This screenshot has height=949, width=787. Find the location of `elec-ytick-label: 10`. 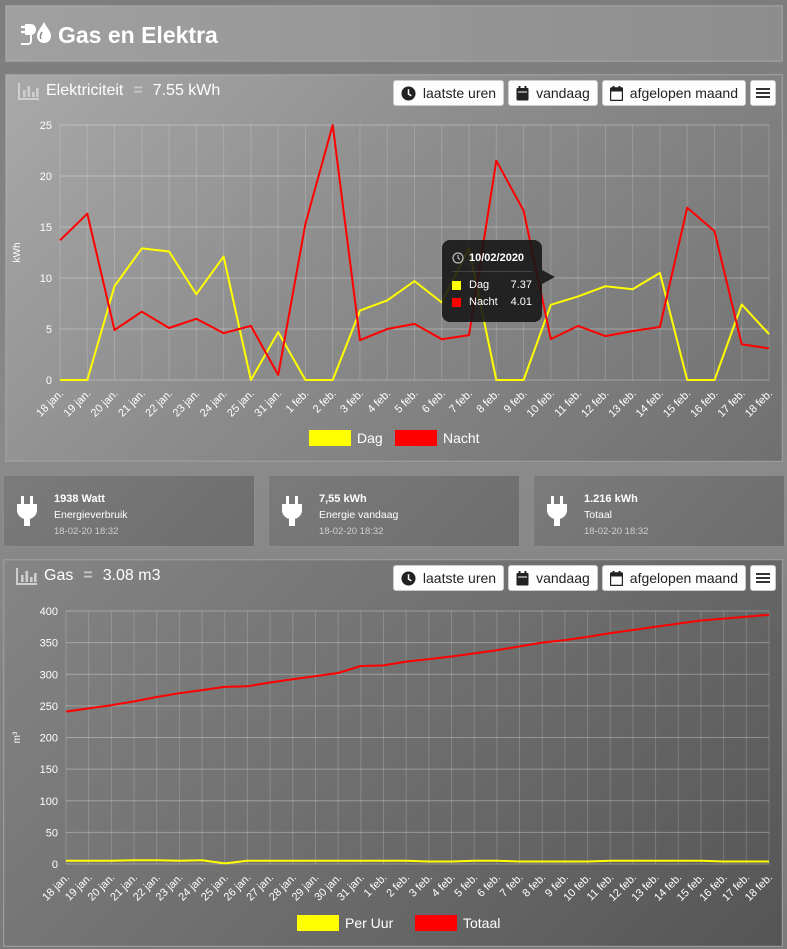

elec-ytick-label: 10 is located at coordinates (46, 279).